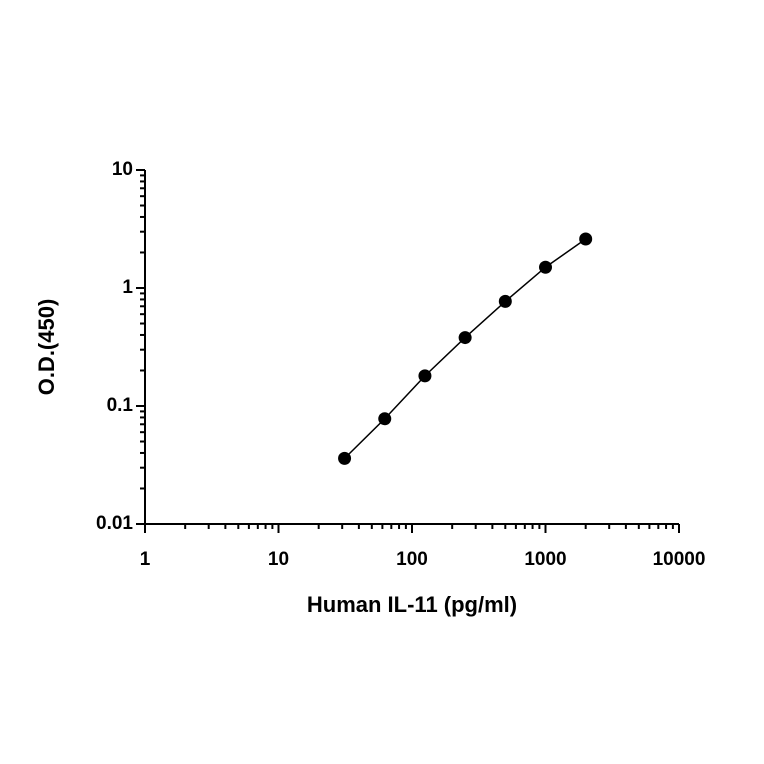  Describe the element at coordinates (120, 405) in the screenshot. I see `y-tick-label: 0.1` at that location.